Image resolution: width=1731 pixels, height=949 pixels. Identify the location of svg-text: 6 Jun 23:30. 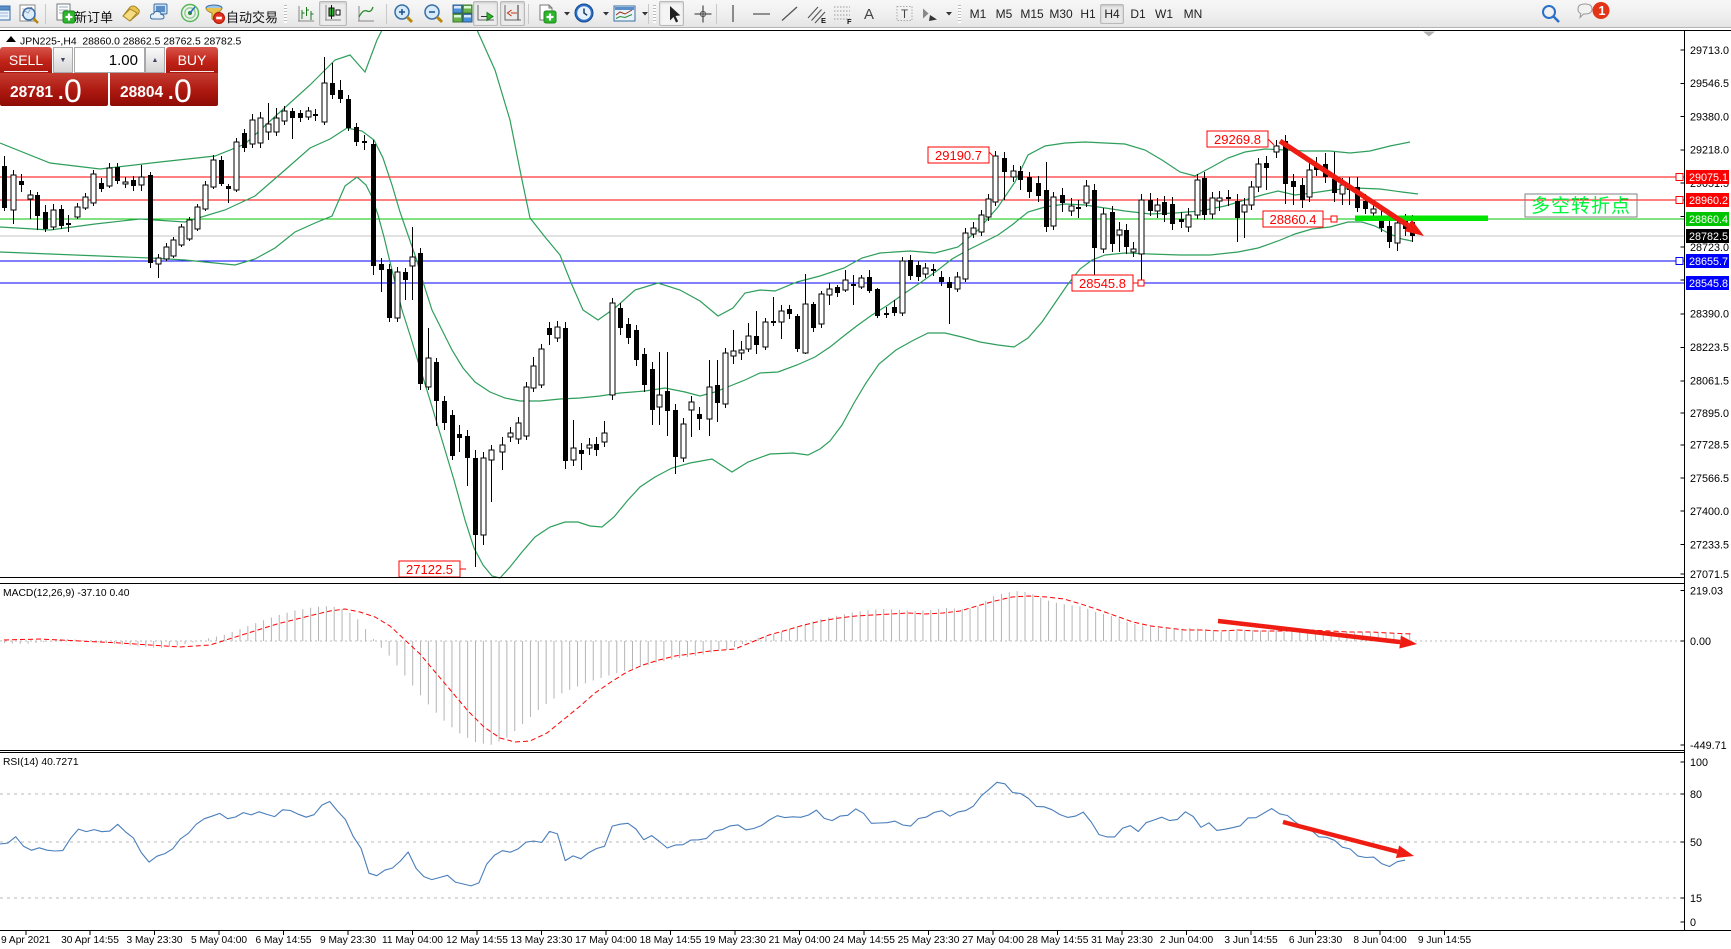
(1316, 940).